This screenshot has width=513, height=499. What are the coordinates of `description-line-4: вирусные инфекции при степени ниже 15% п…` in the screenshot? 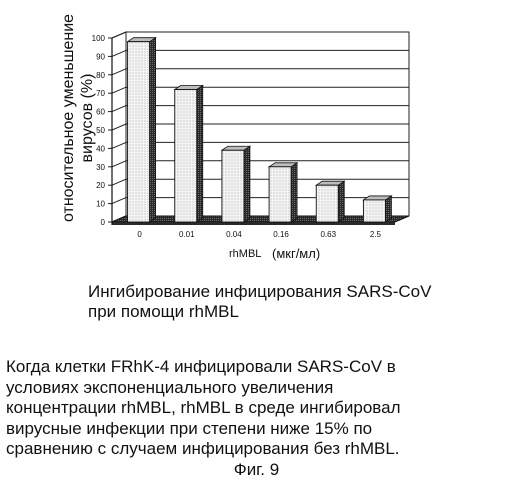 It's located at (256, 429).